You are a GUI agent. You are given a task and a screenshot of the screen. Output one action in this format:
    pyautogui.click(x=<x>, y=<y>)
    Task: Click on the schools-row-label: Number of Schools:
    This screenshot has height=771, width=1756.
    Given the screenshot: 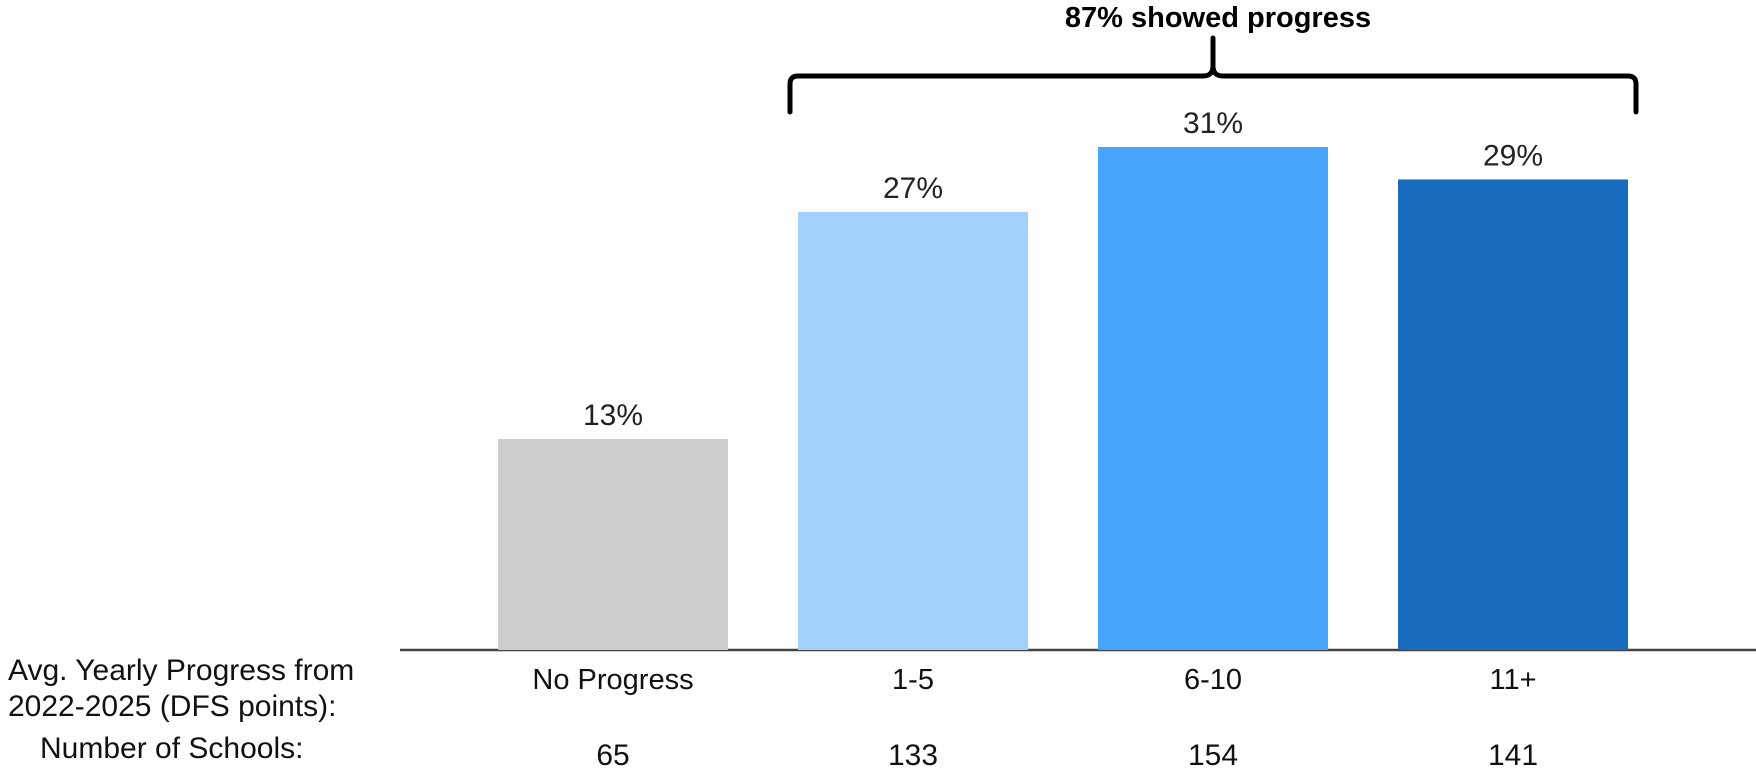 What is the action you would take?
    pyautogui.click(x=172, y=748)
    